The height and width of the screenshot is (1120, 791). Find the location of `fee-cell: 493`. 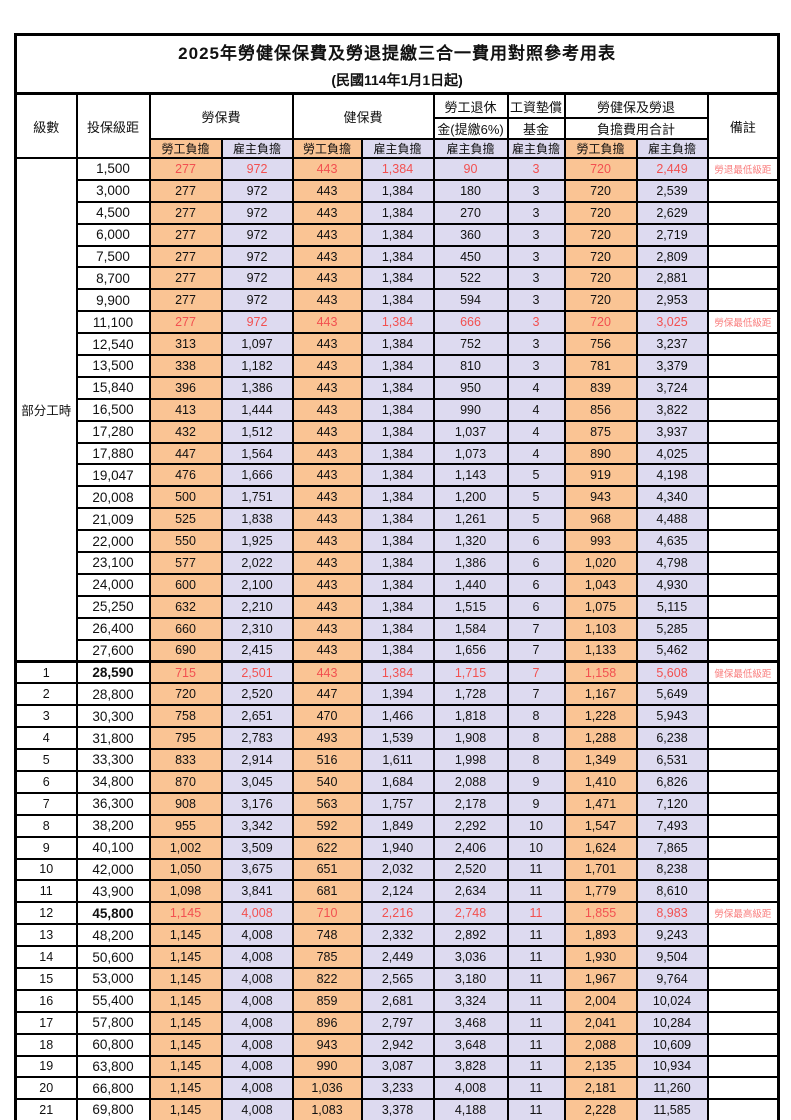

fee-cell: 493 is located at coordinates (327, 738).